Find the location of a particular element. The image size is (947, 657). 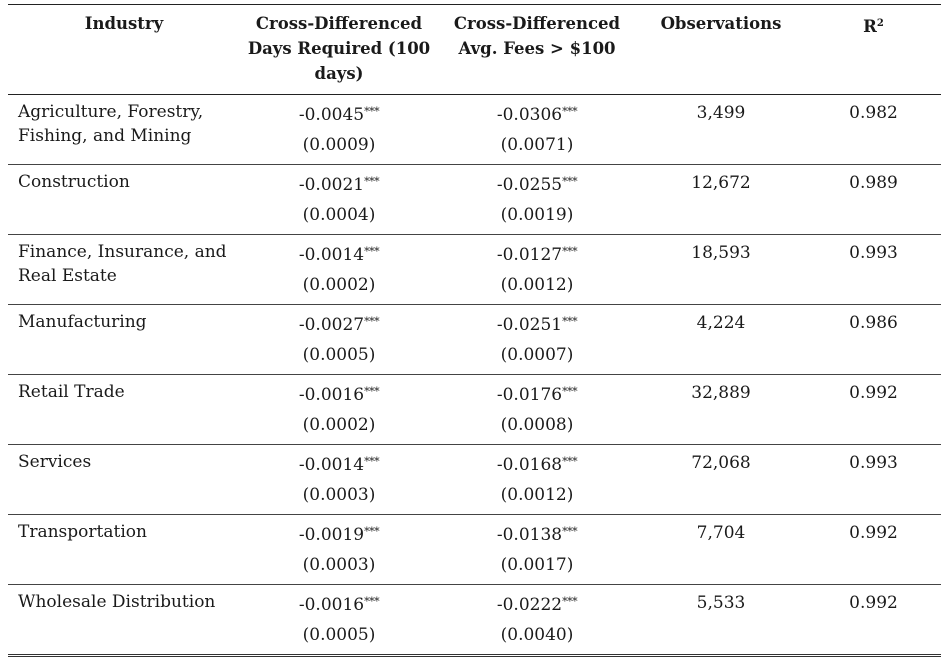

observations-cell: 5,533 is located at coordinates (721, 620).